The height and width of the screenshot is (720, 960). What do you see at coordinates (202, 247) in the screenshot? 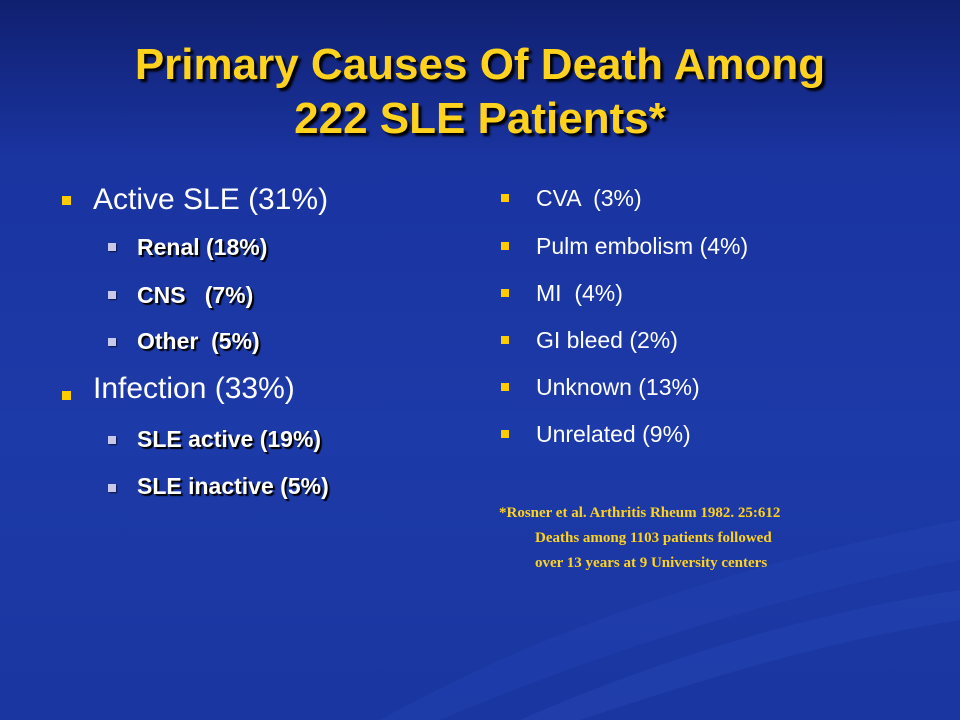
I see `sub-item-renal: Renal (18%)` at bounding box center [202, 247].